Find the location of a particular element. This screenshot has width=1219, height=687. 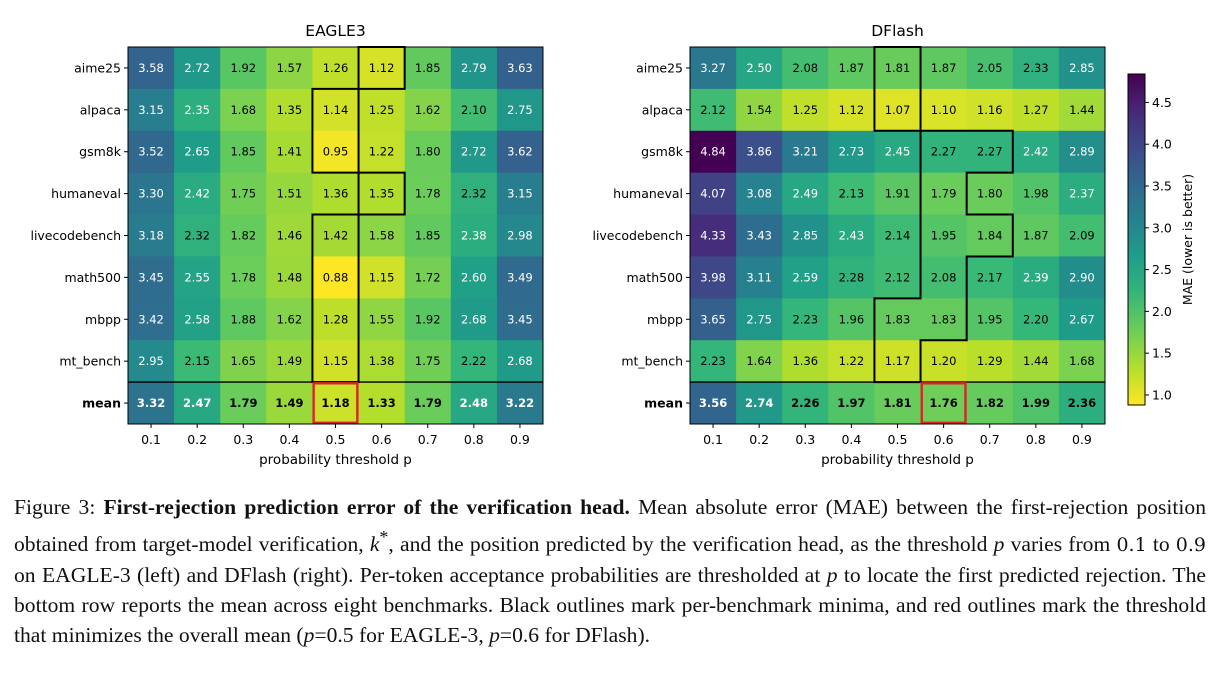

colorbar is located at coordinates (1136, 239).